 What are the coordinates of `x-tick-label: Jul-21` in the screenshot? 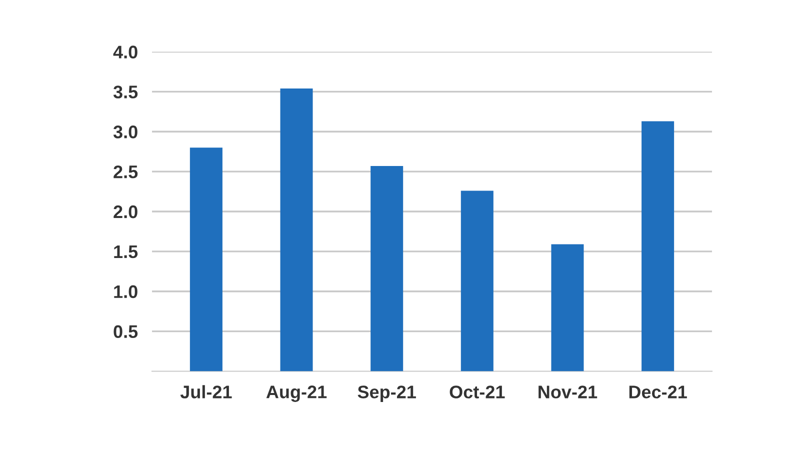 It's located at (206, 391).